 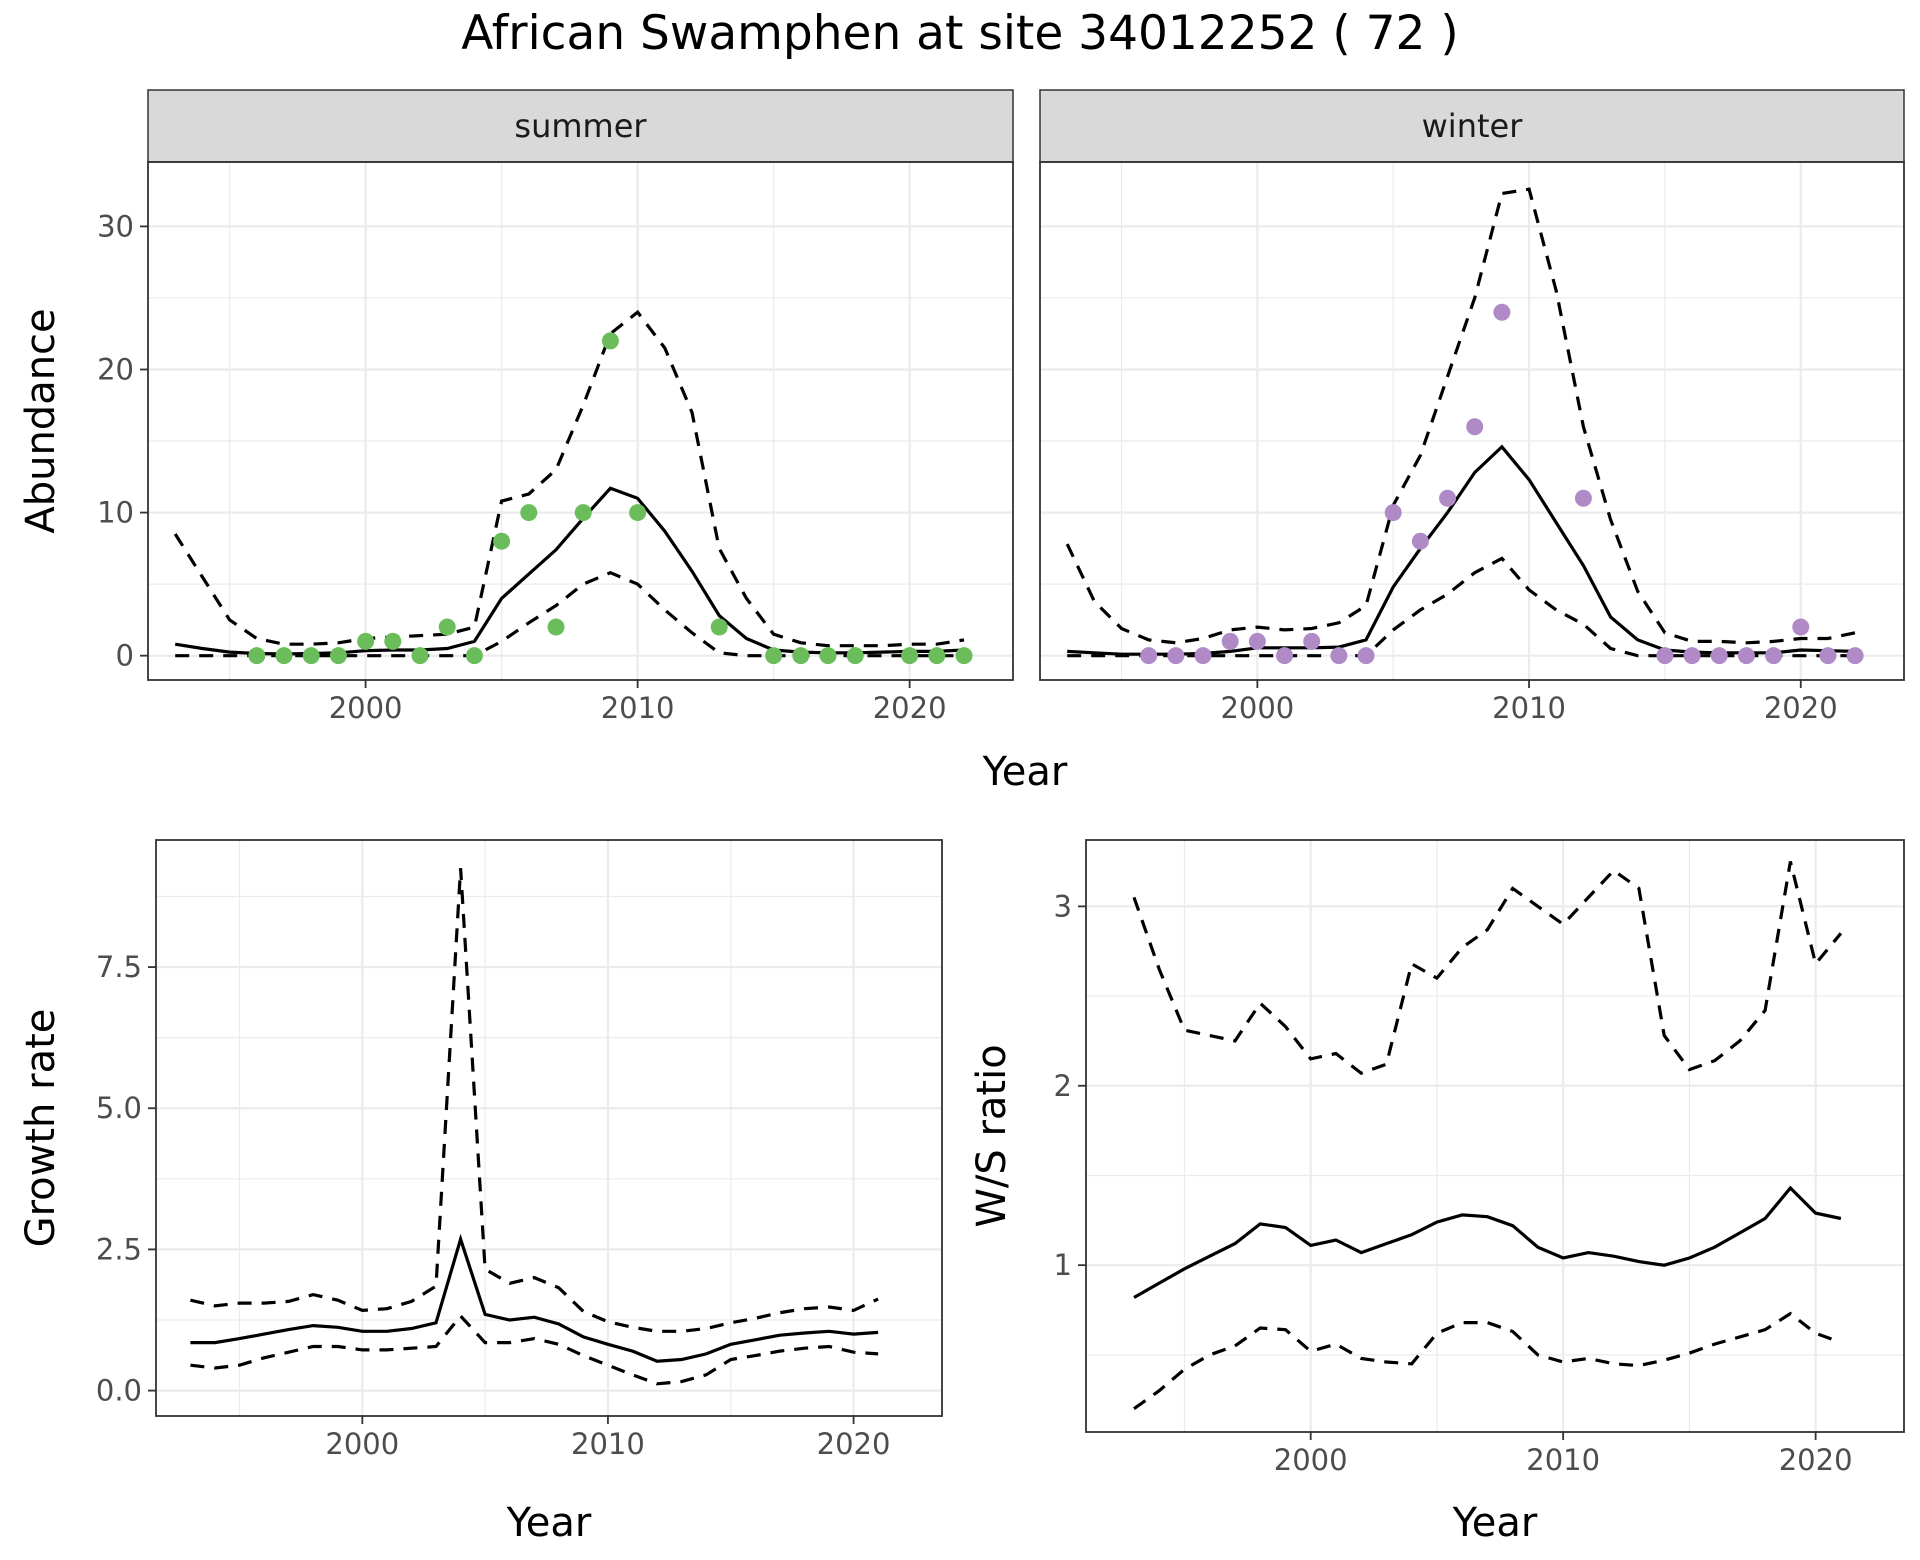 What do you see at coordinates (992, 1135) in the screenshot?
I see `ratio-y-axis-title: W/S ratio` at bounding box center [992, 1135].